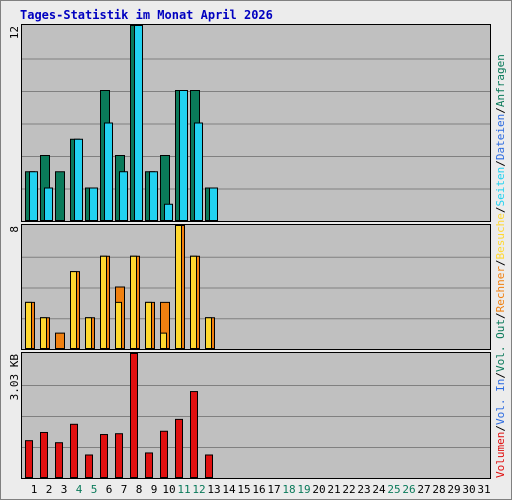 Image resolution: width=512 pixels, height=504 pixels. What do you see at coordinates (14, 229) in the screenshot?
I see `panel-visits-ymax-label: 8` at bounding box center [14, 229].